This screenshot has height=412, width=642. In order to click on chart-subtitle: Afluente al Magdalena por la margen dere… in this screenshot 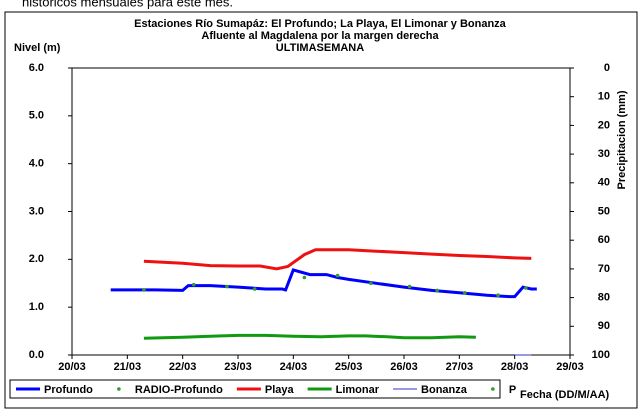, I will do `click(320, 36)`.